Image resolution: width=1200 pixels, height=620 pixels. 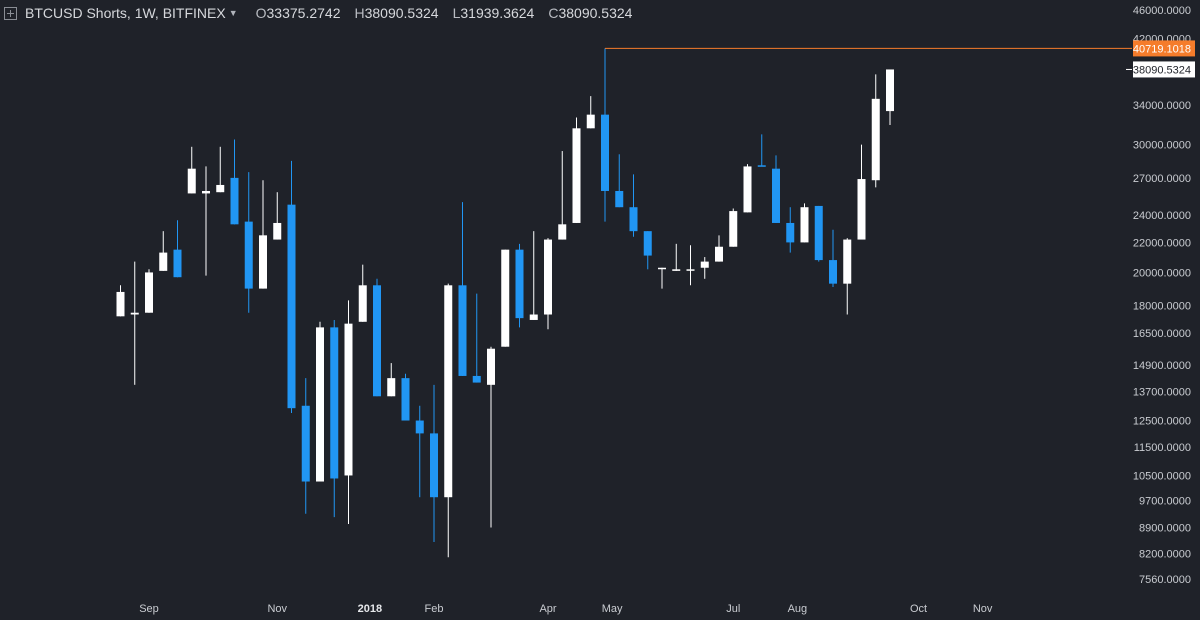 I want to click on price-tick-label: 46000.0000, so click(x=1162, y=11).